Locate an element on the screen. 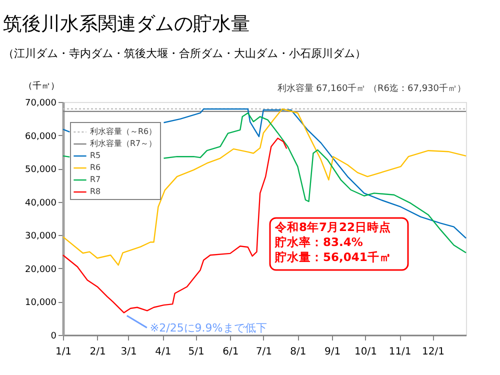 Image resolution: width=500 pixels, height=375 pixels. y-tick-label: 20,000 is located at coordinates (41, 269).